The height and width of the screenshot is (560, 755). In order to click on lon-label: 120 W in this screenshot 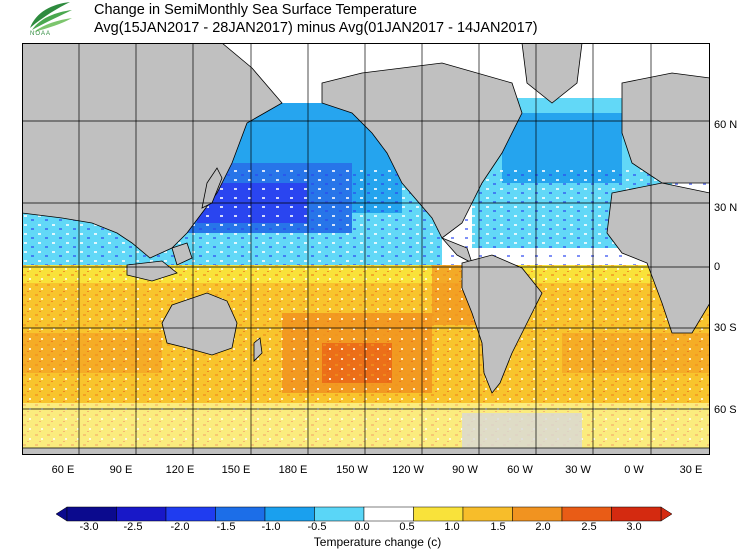, I will do `click(408, 470)`.